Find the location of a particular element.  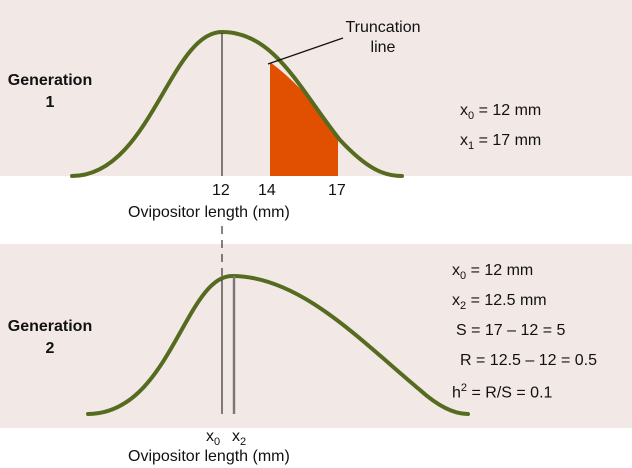

generation-1-label: Generation 1 is located at coordinates (50, 92).